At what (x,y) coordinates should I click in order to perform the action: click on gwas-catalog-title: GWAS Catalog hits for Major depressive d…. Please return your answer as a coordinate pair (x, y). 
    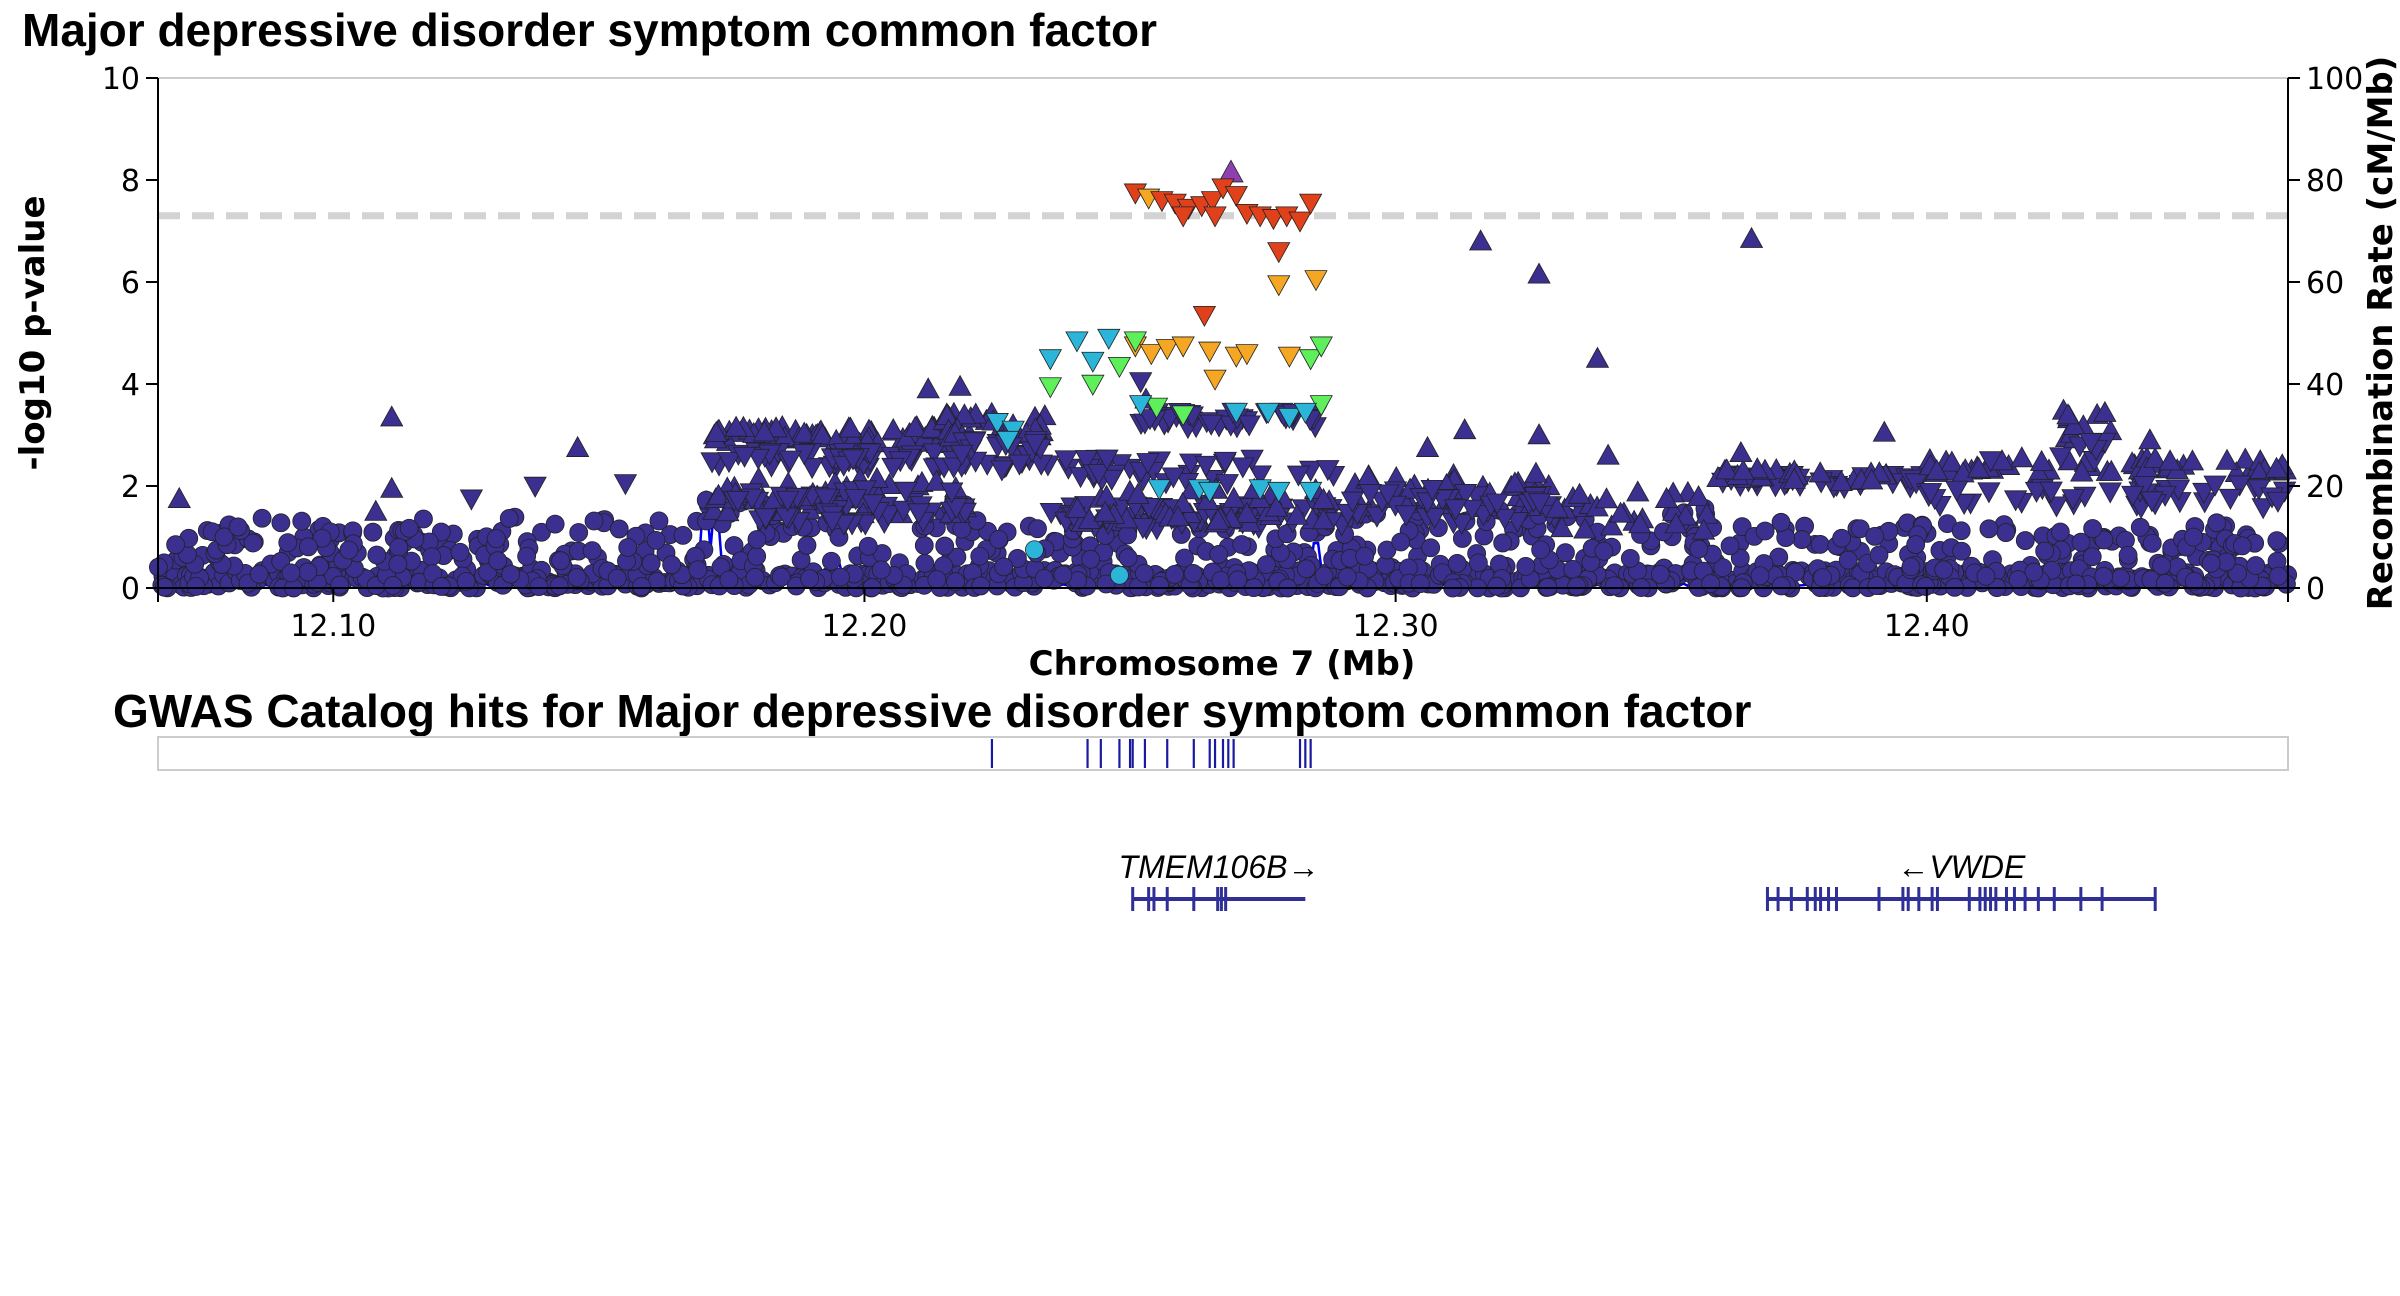
    Looking at the image, I should click on (932, 711).